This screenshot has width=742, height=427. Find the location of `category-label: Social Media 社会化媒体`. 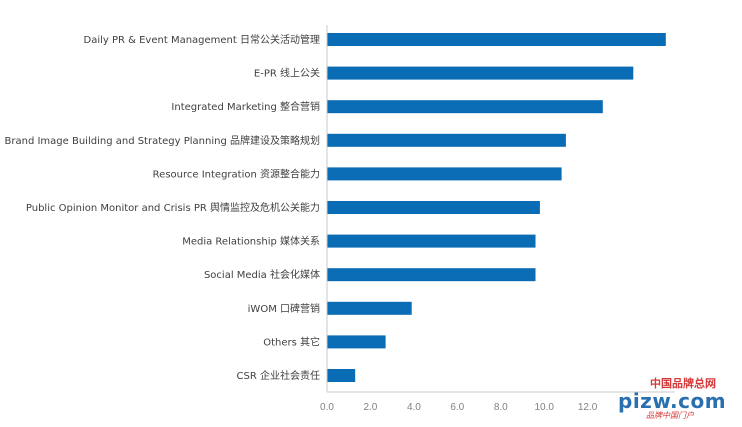

category-label: Social Media 社会化媒体 is located at coordinates (262, 274).